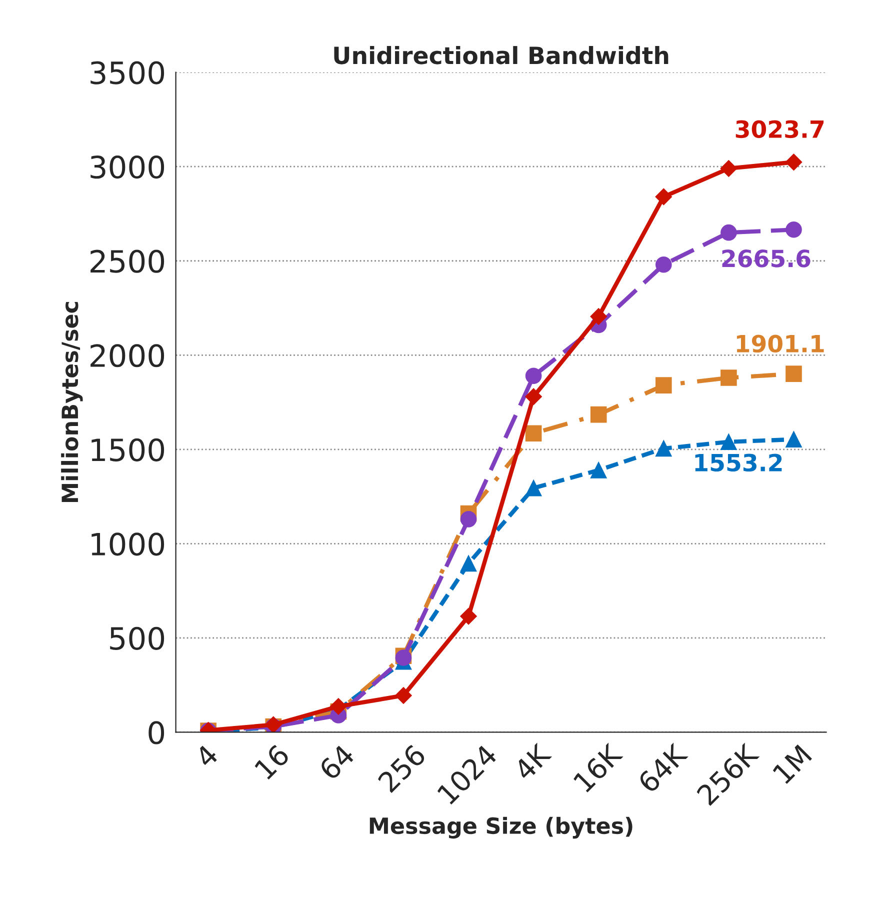 The height and width of the screenshot is (904, 879). I want to click on x-axis-title: Message Size (bytes), so click(501, 827).